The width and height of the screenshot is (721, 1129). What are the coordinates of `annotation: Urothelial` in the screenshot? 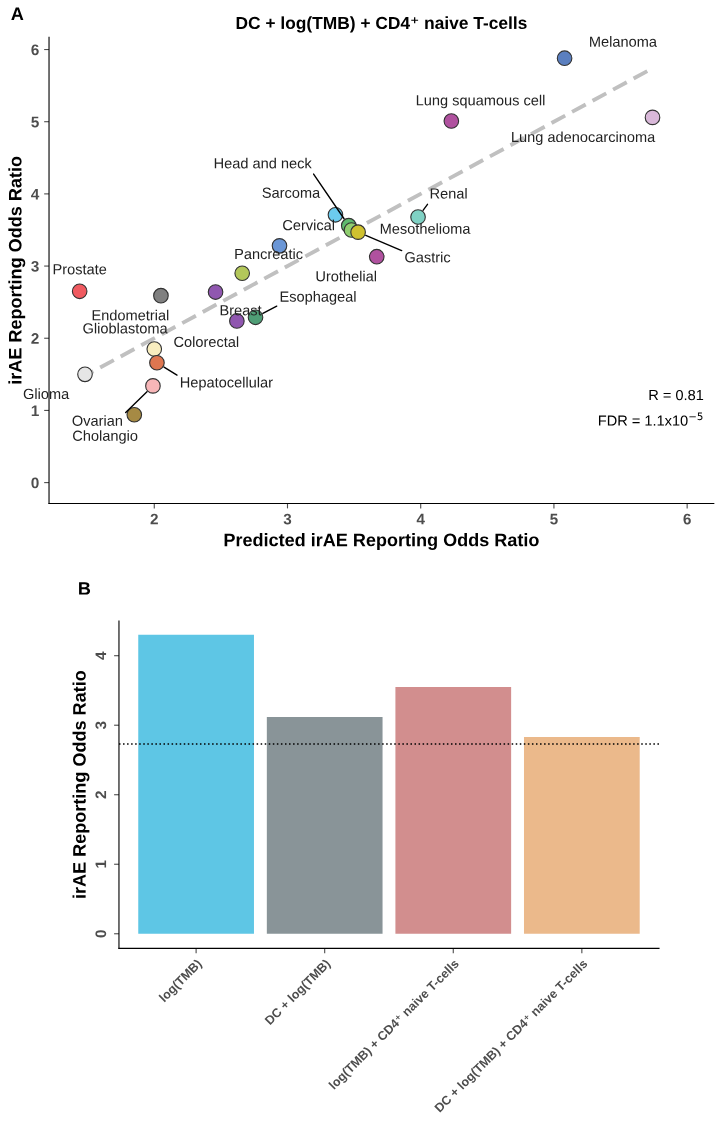 It's located at (346, 276).